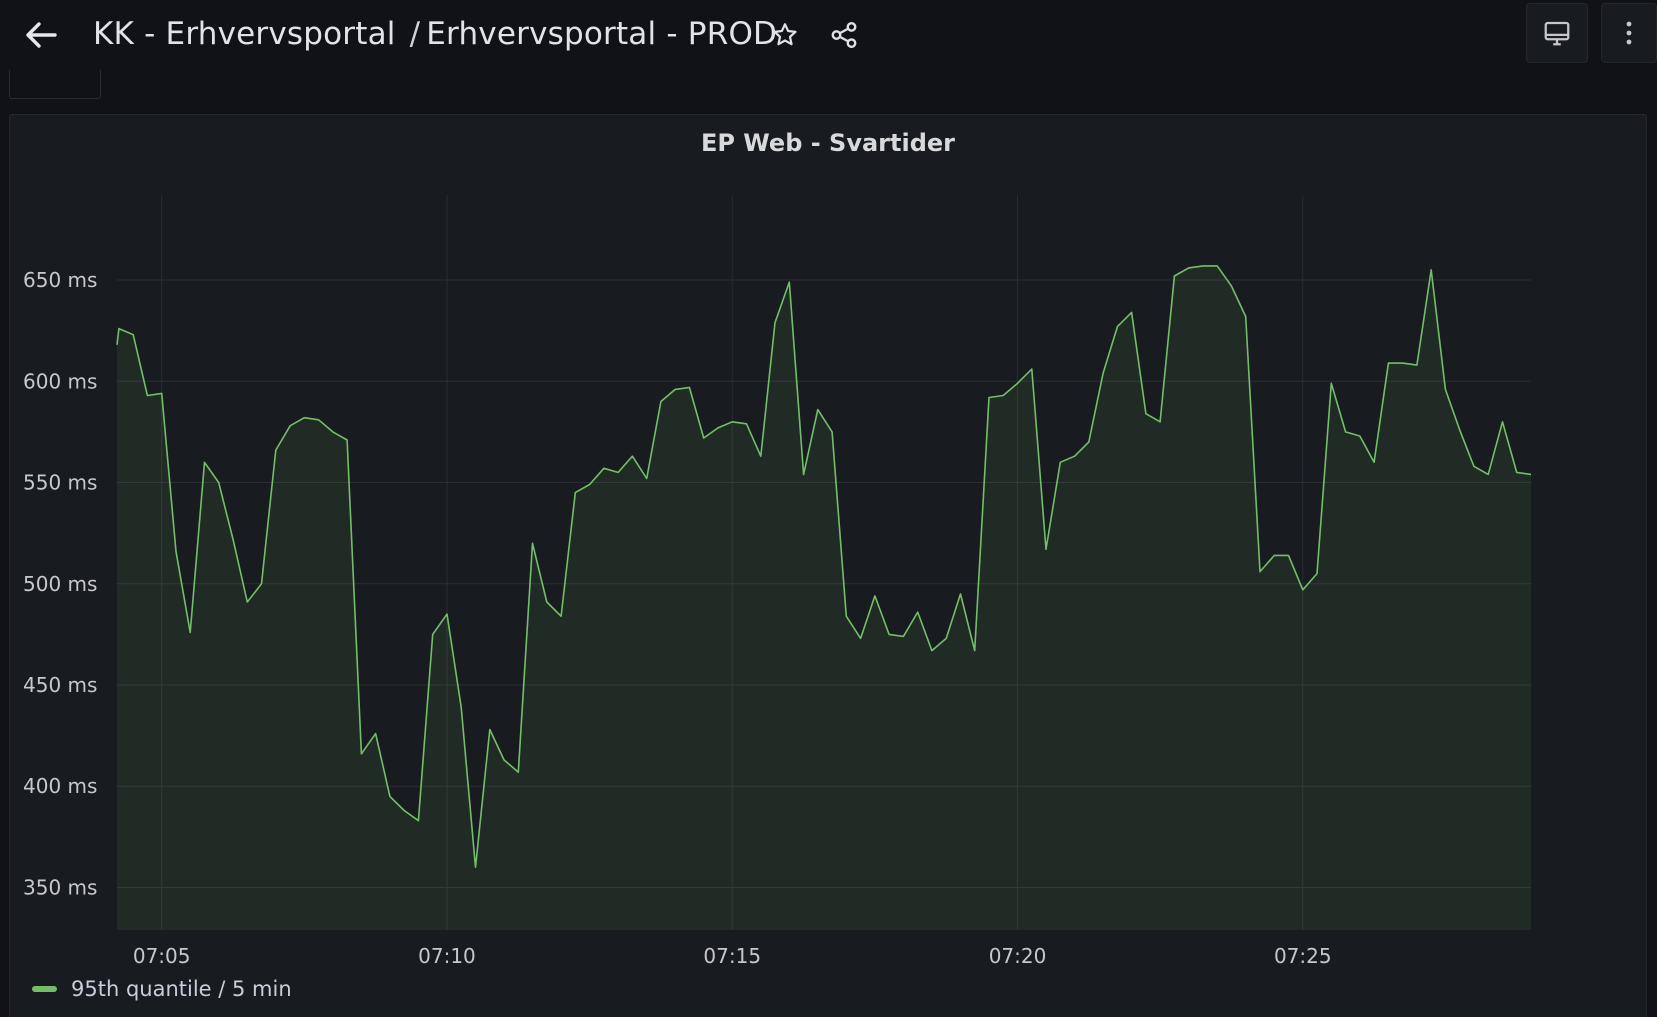 The width and height of the screenshot is (1657, 1017). I want to click on x-tick-label: 07:05, so click(162, 954).